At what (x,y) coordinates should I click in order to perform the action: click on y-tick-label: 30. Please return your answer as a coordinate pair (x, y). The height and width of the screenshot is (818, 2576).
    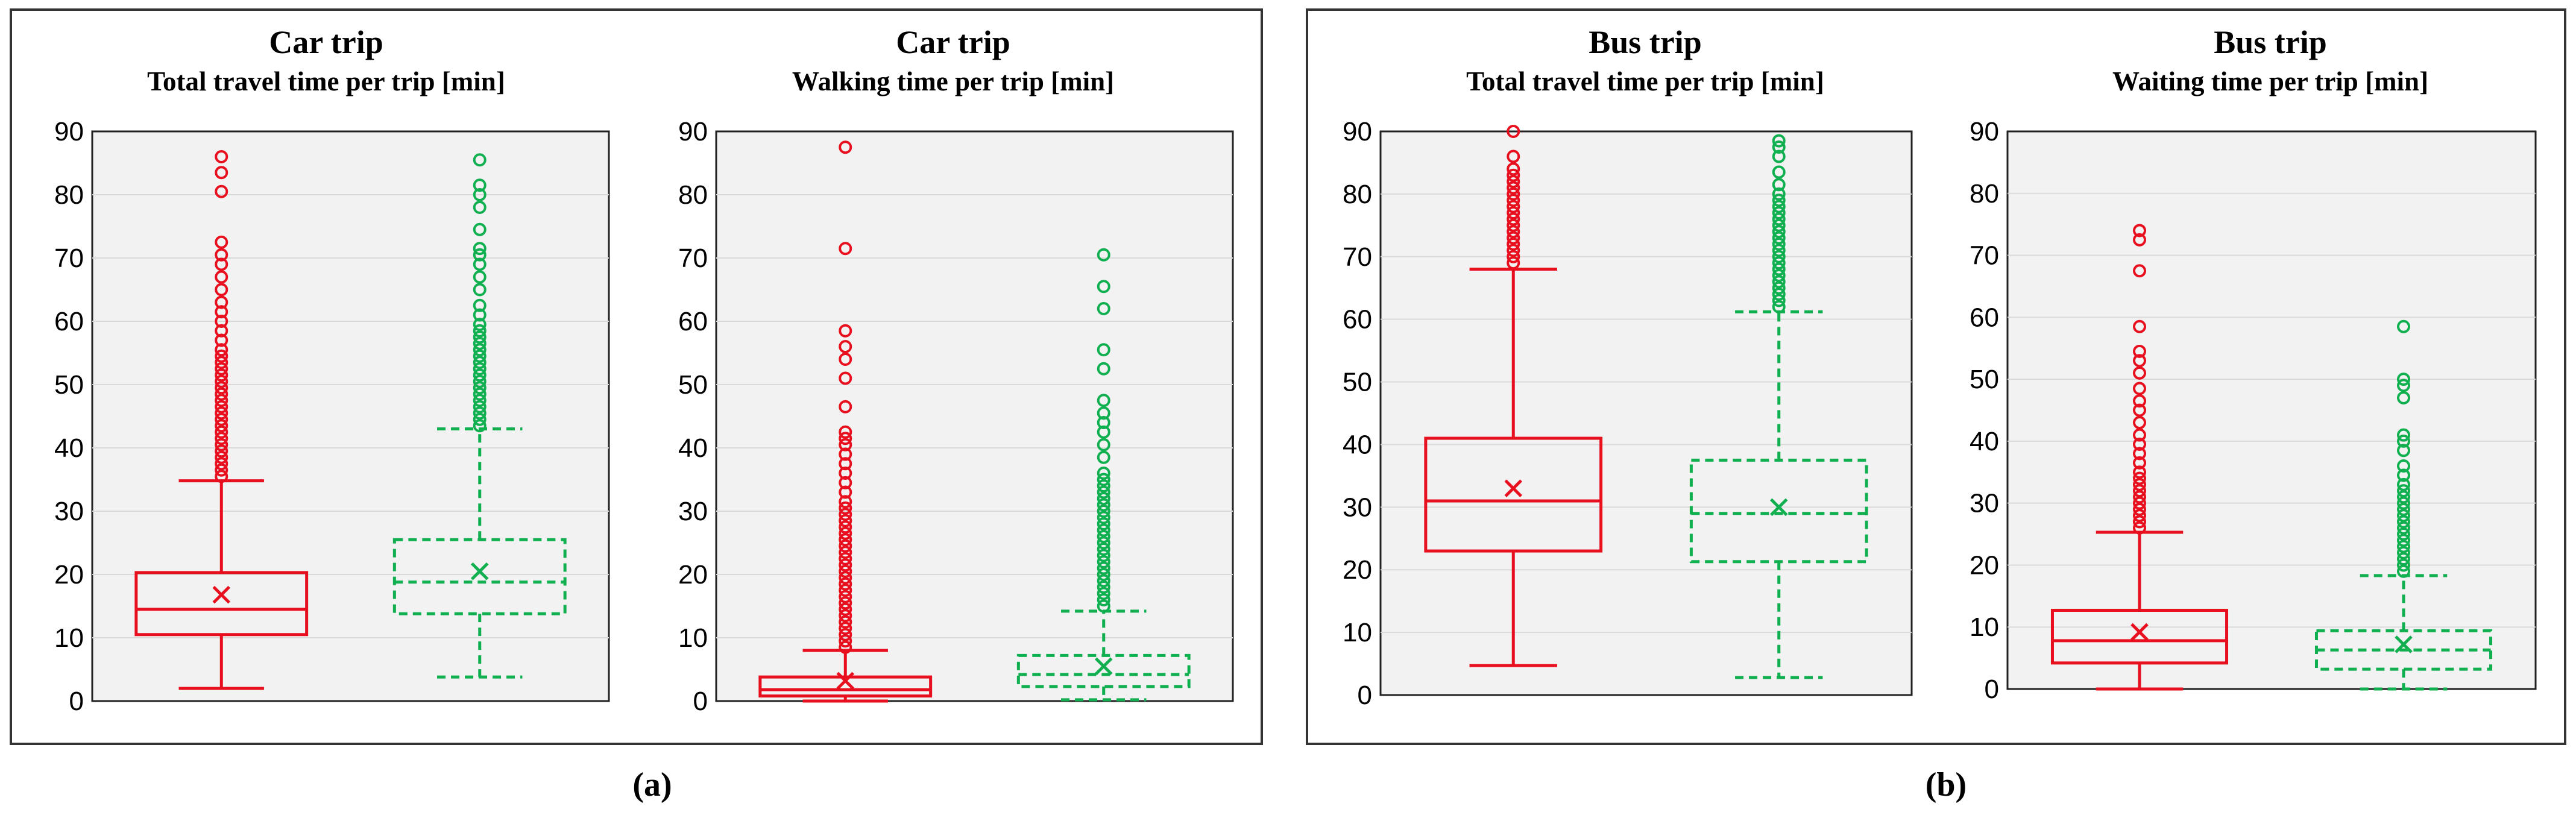
    Looking at the image, I should click on (693, 511).